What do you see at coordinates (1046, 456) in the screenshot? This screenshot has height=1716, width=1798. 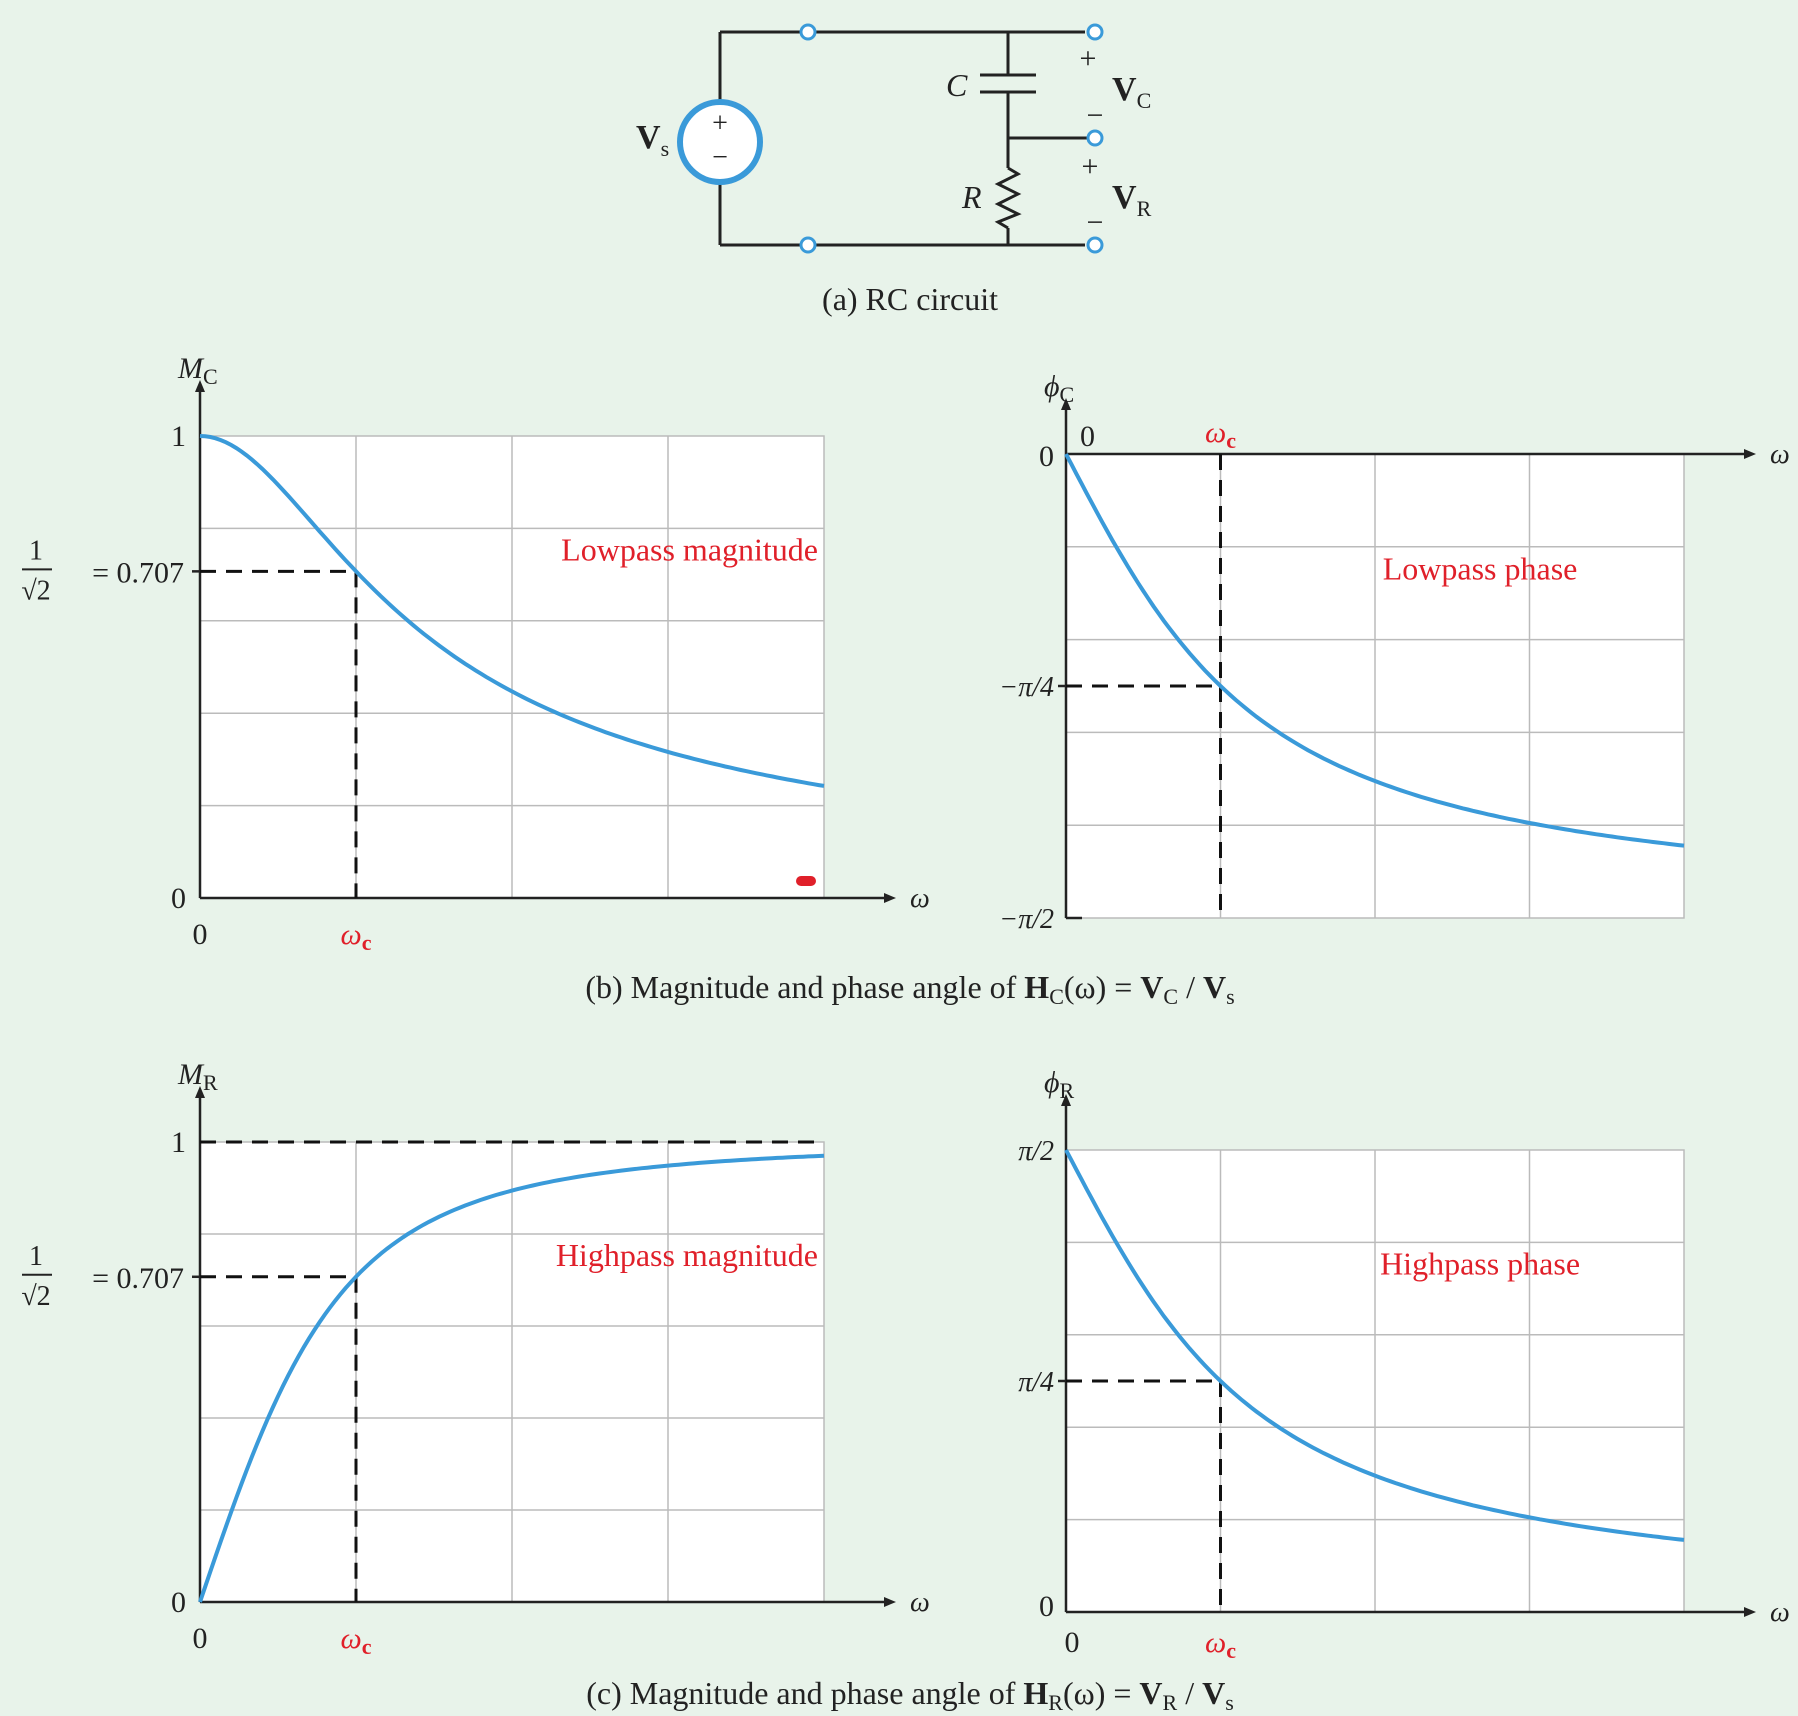 I see `y-tick-label-top: 0` at bounding box center [1046, 456].